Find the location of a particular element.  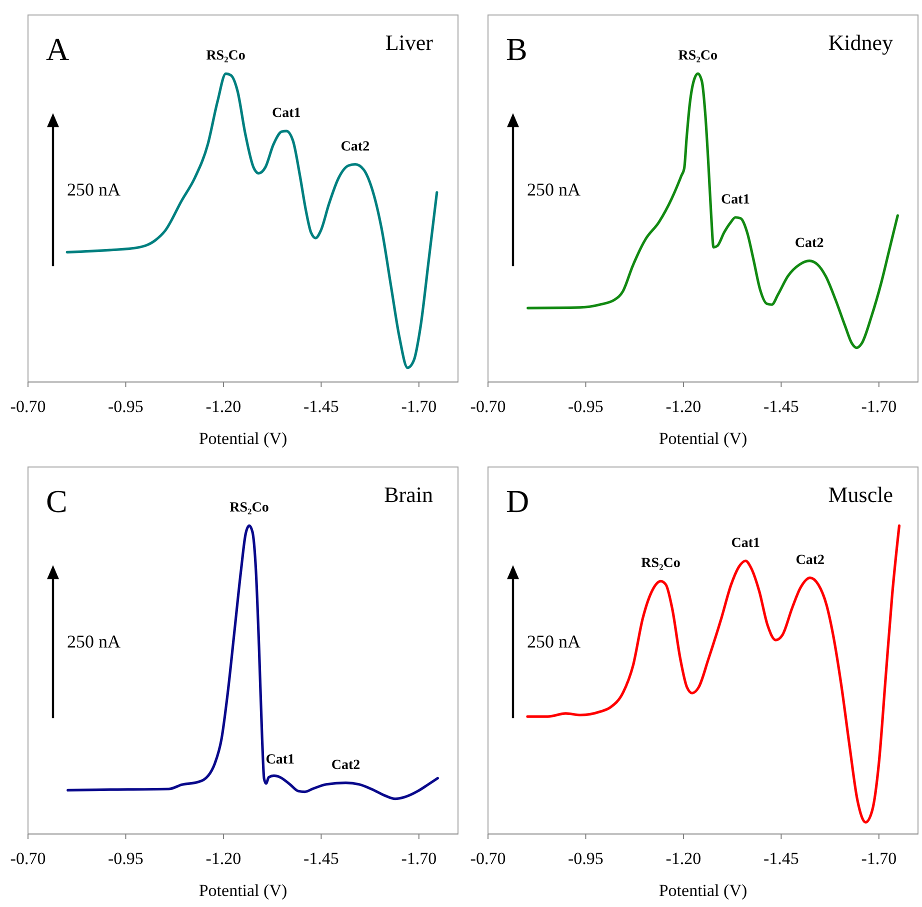

chart-title: A is located at coordinates (58, 49).